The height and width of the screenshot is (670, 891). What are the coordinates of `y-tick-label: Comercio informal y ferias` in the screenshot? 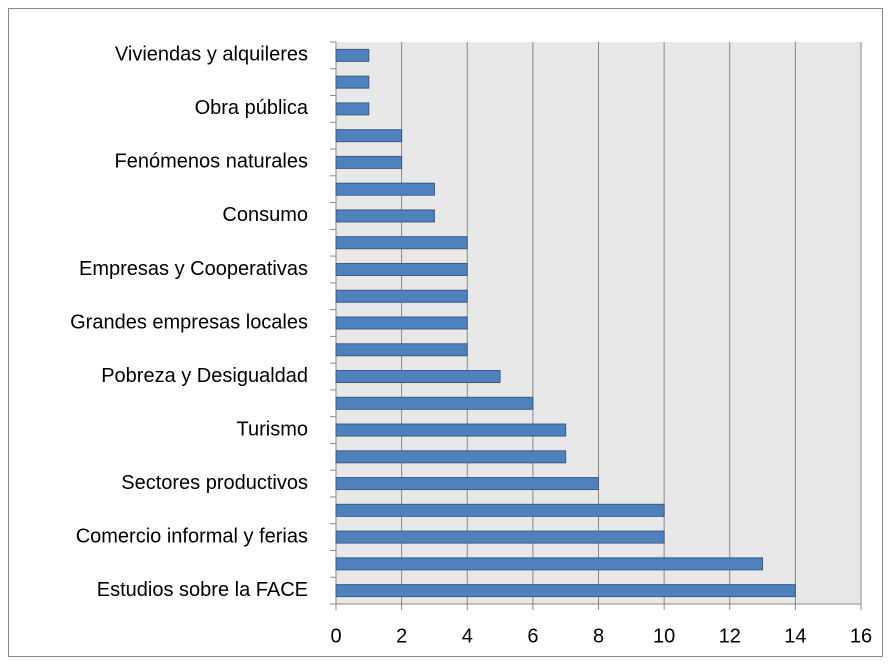 It's located at (192, 536).